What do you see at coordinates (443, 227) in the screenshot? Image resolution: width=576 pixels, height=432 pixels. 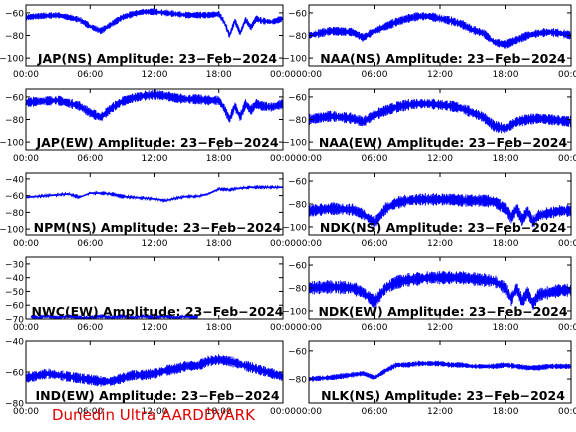 I see `panel-title: NDK(NS) Amplitude: 23−Feb−2024` at bounding box center [443, 227].